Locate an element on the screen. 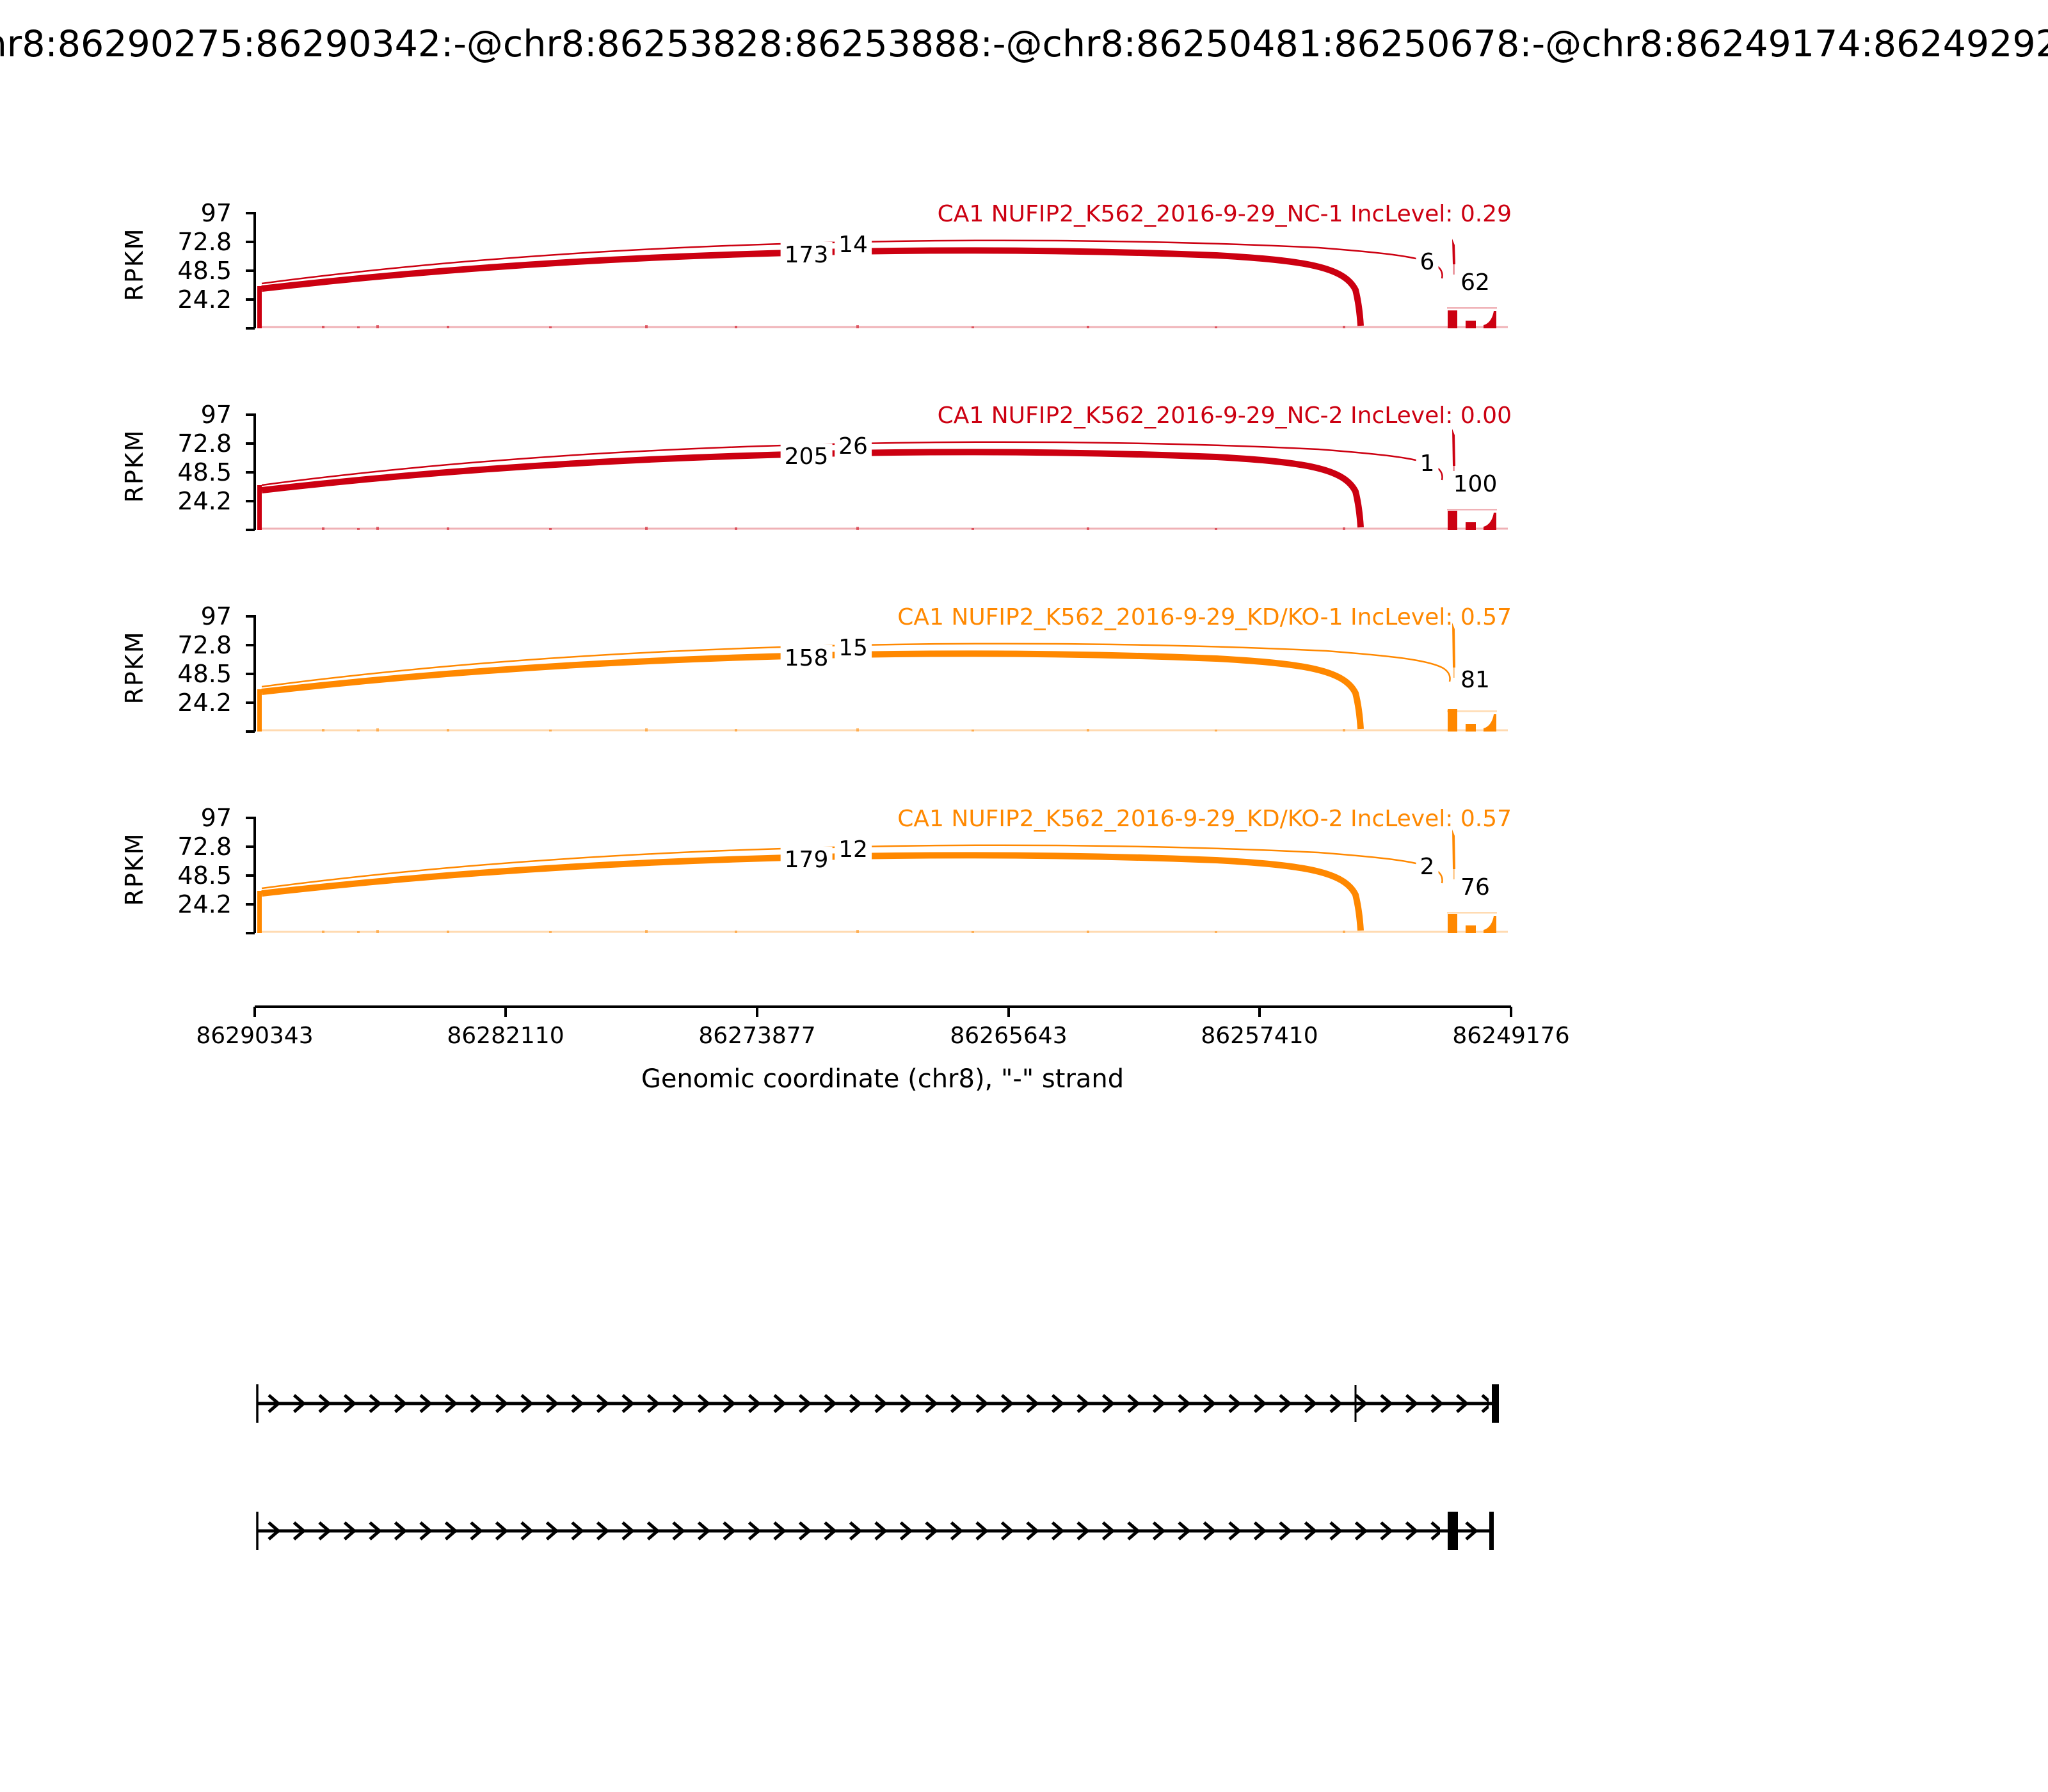 Image resolution: width=2048 pixels, height=1792 pixels. track-4-ytick-97: 97 is located at coordinates (216, 818).